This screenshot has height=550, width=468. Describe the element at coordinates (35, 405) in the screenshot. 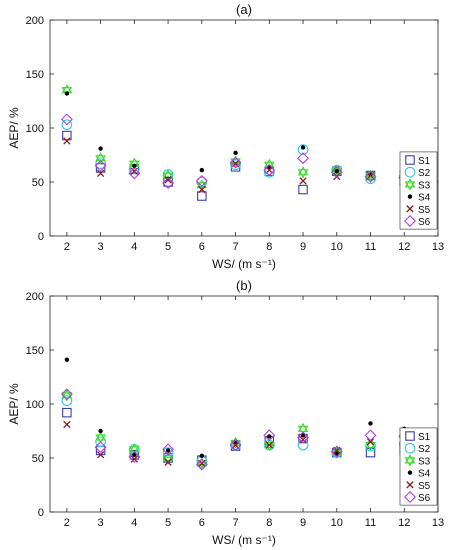

I see `y-tick-label: 100` at that location.